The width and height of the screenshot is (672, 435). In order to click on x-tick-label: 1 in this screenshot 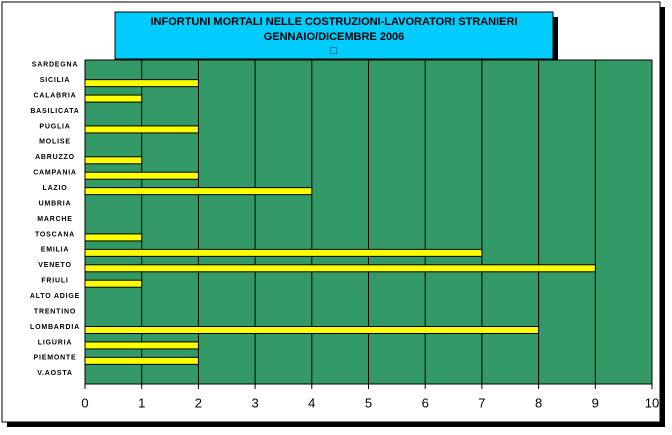, I will do `click(141, 402)`.